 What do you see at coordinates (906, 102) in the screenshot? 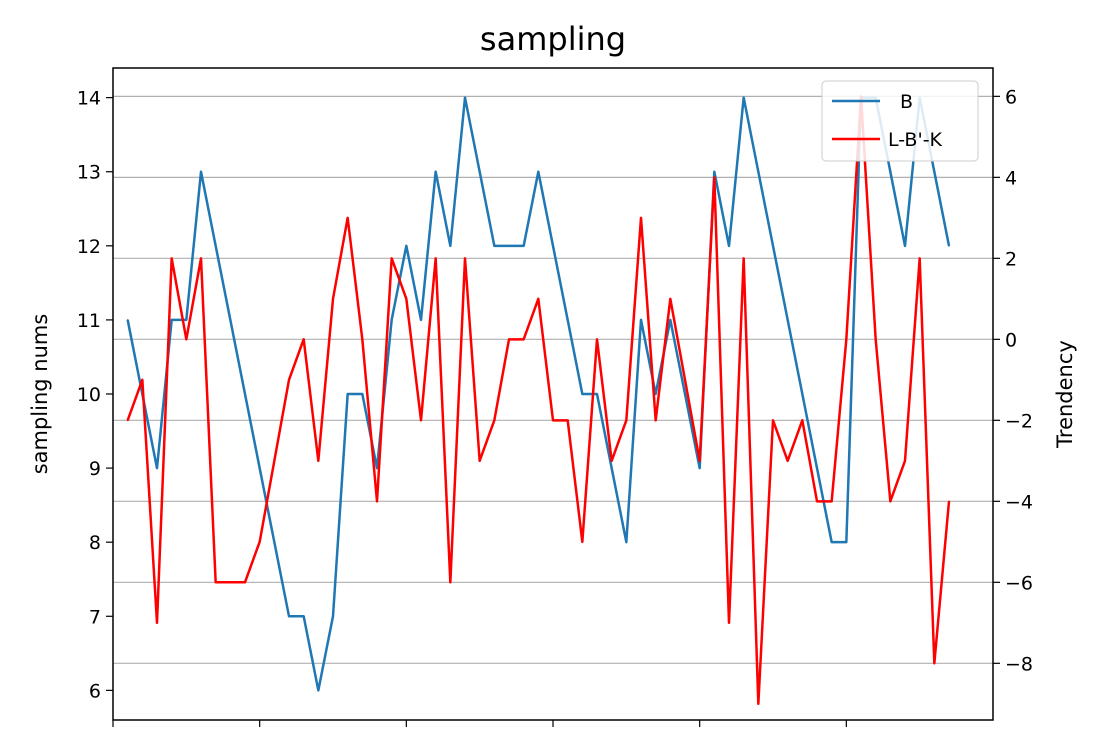
I see `legend-label-b: B` at bounding box center [906, 102].